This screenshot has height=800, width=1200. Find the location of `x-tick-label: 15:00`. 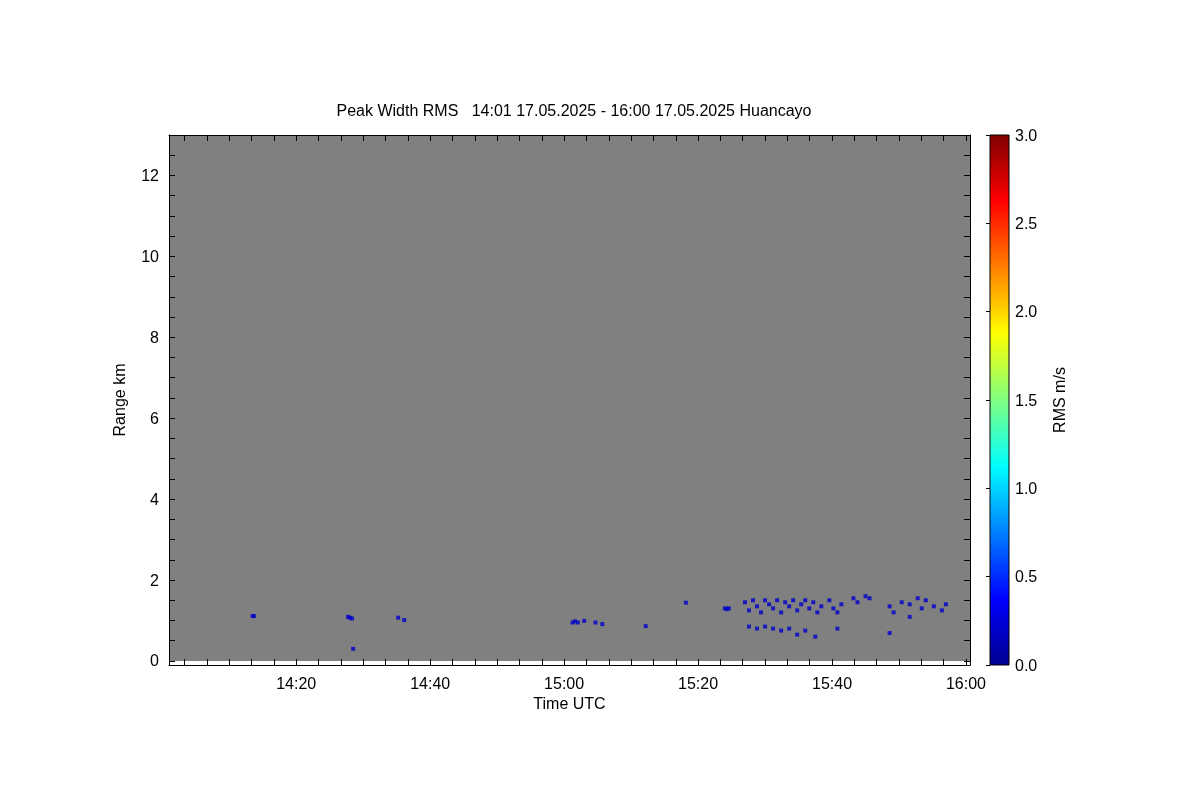

x-tick-label: 15:00 is located at coordinates (564, 683).